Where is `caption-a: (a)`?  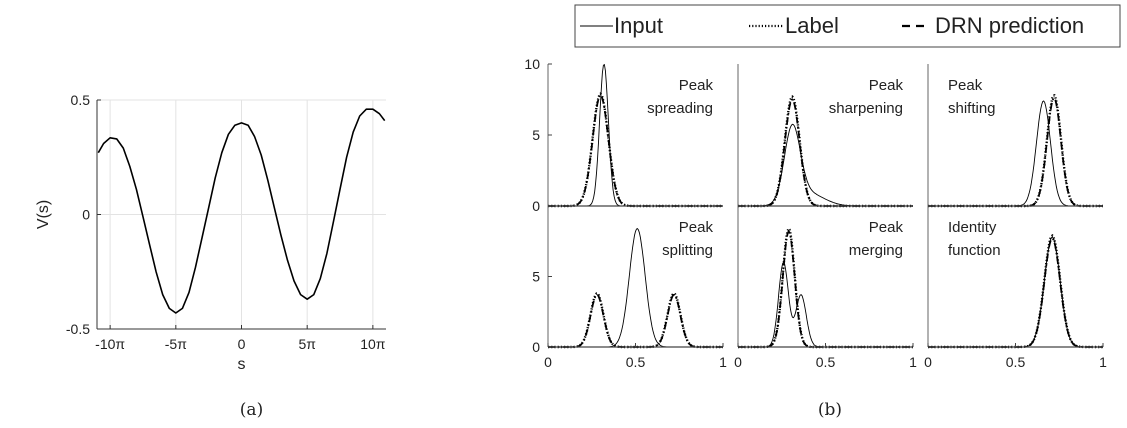 caption-a: (a) is located at coordinates (251, 410).